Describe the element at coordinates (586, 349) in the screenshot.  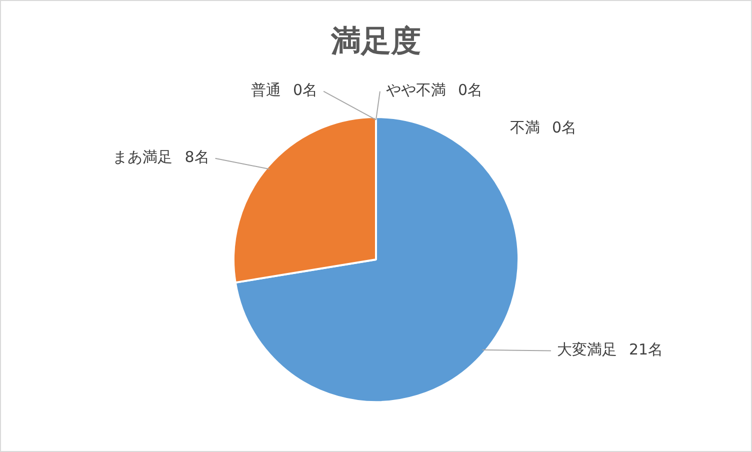
I see `slice-label: 大変満足` at that location.